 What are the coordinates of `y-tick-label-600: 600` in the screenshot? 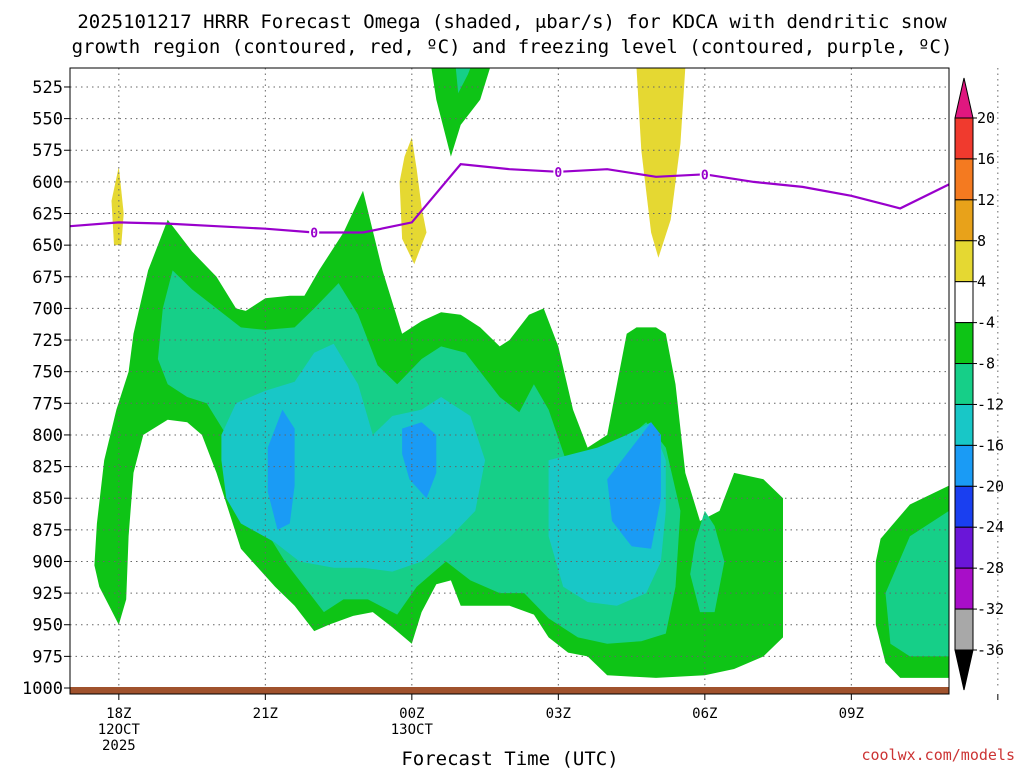 It's located at (47, 183).